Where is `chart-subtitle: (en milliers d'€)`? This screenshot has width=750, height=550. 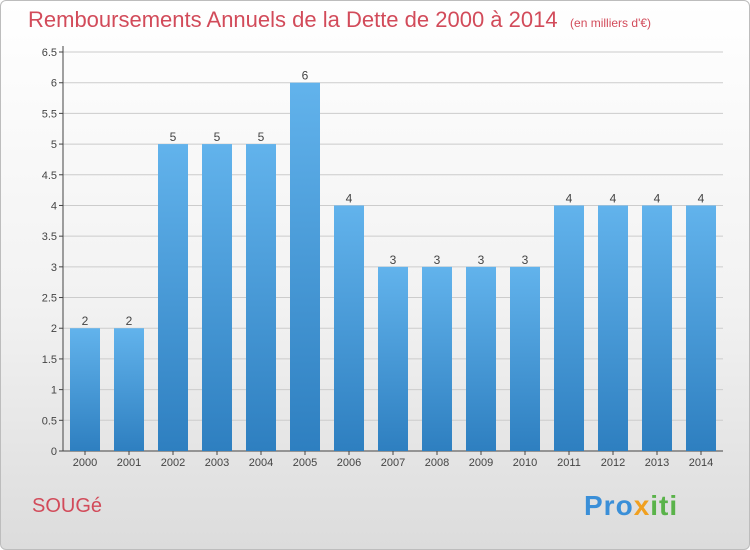 chart-subtitle: (en milliers d'€) is located at coordinates (611, 23).